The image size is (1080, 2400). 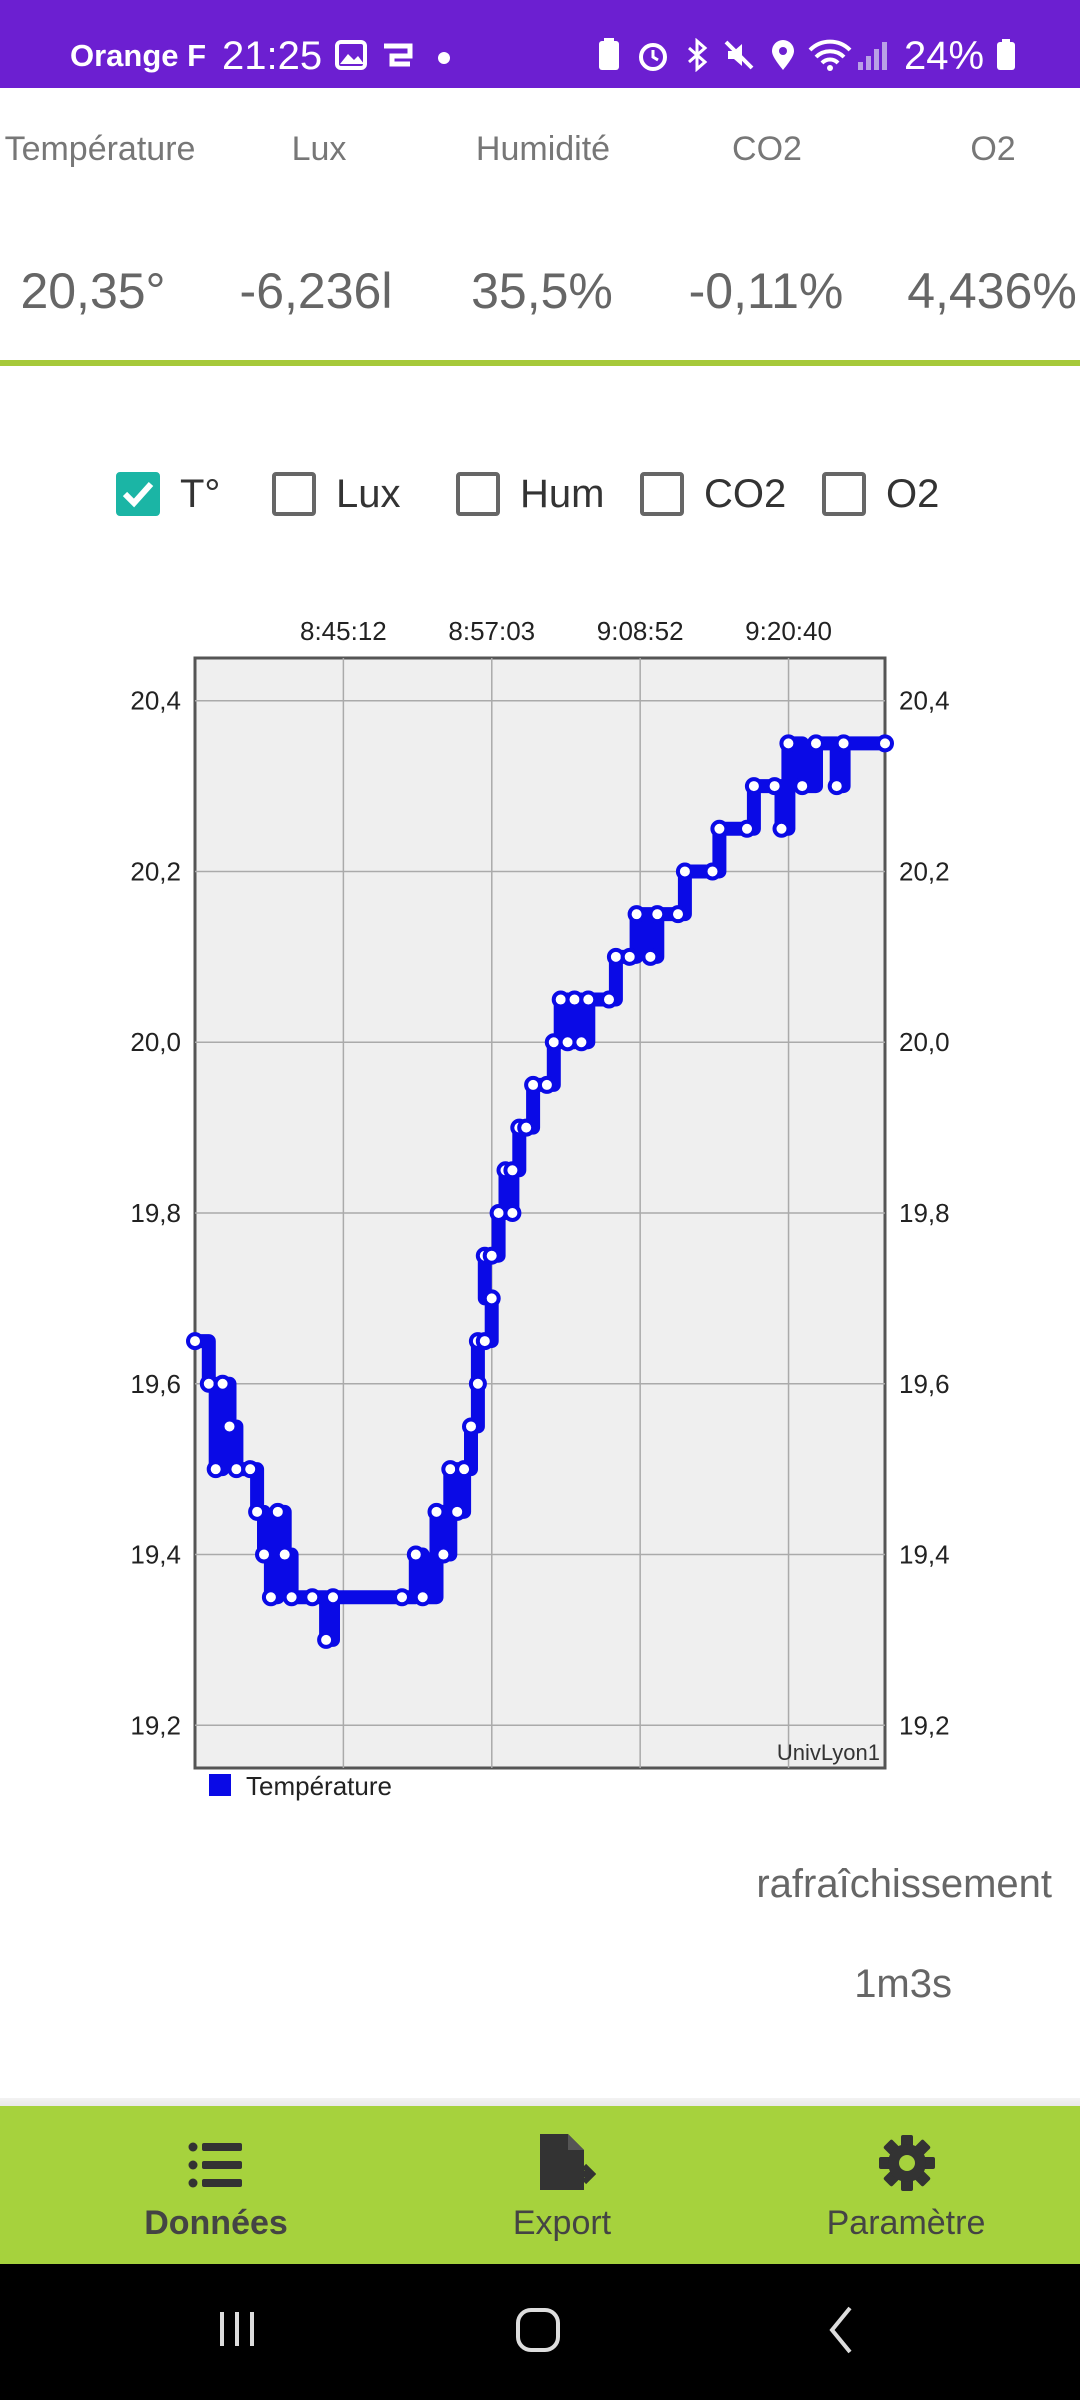 What do you see at coordinates (398, 55) in the screenshot?
I see `app-notification-icon` at bounding box center [398, 55].